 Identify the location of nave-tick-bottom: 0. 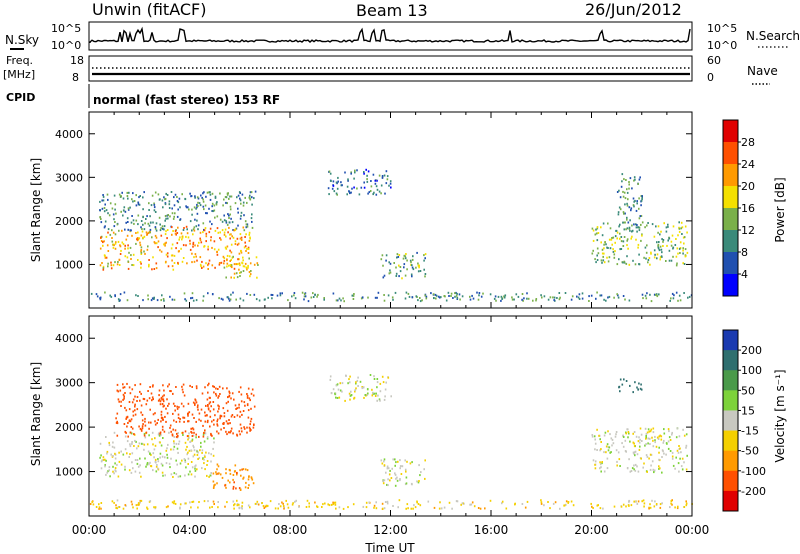
(710, 77).